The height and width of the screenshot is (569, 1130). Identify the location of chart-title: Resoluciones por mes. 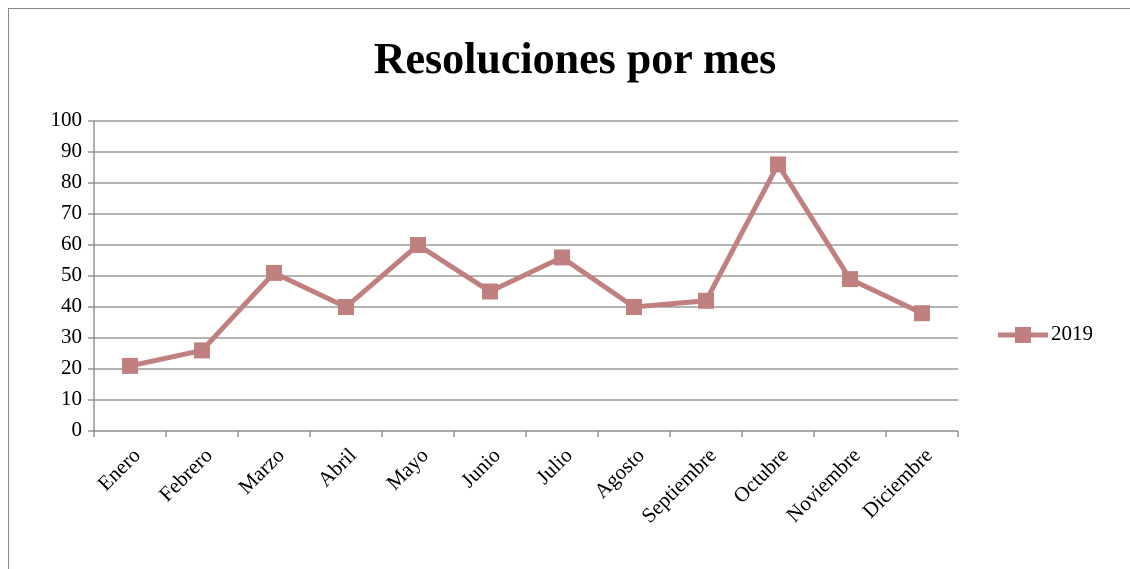
(575, 58).